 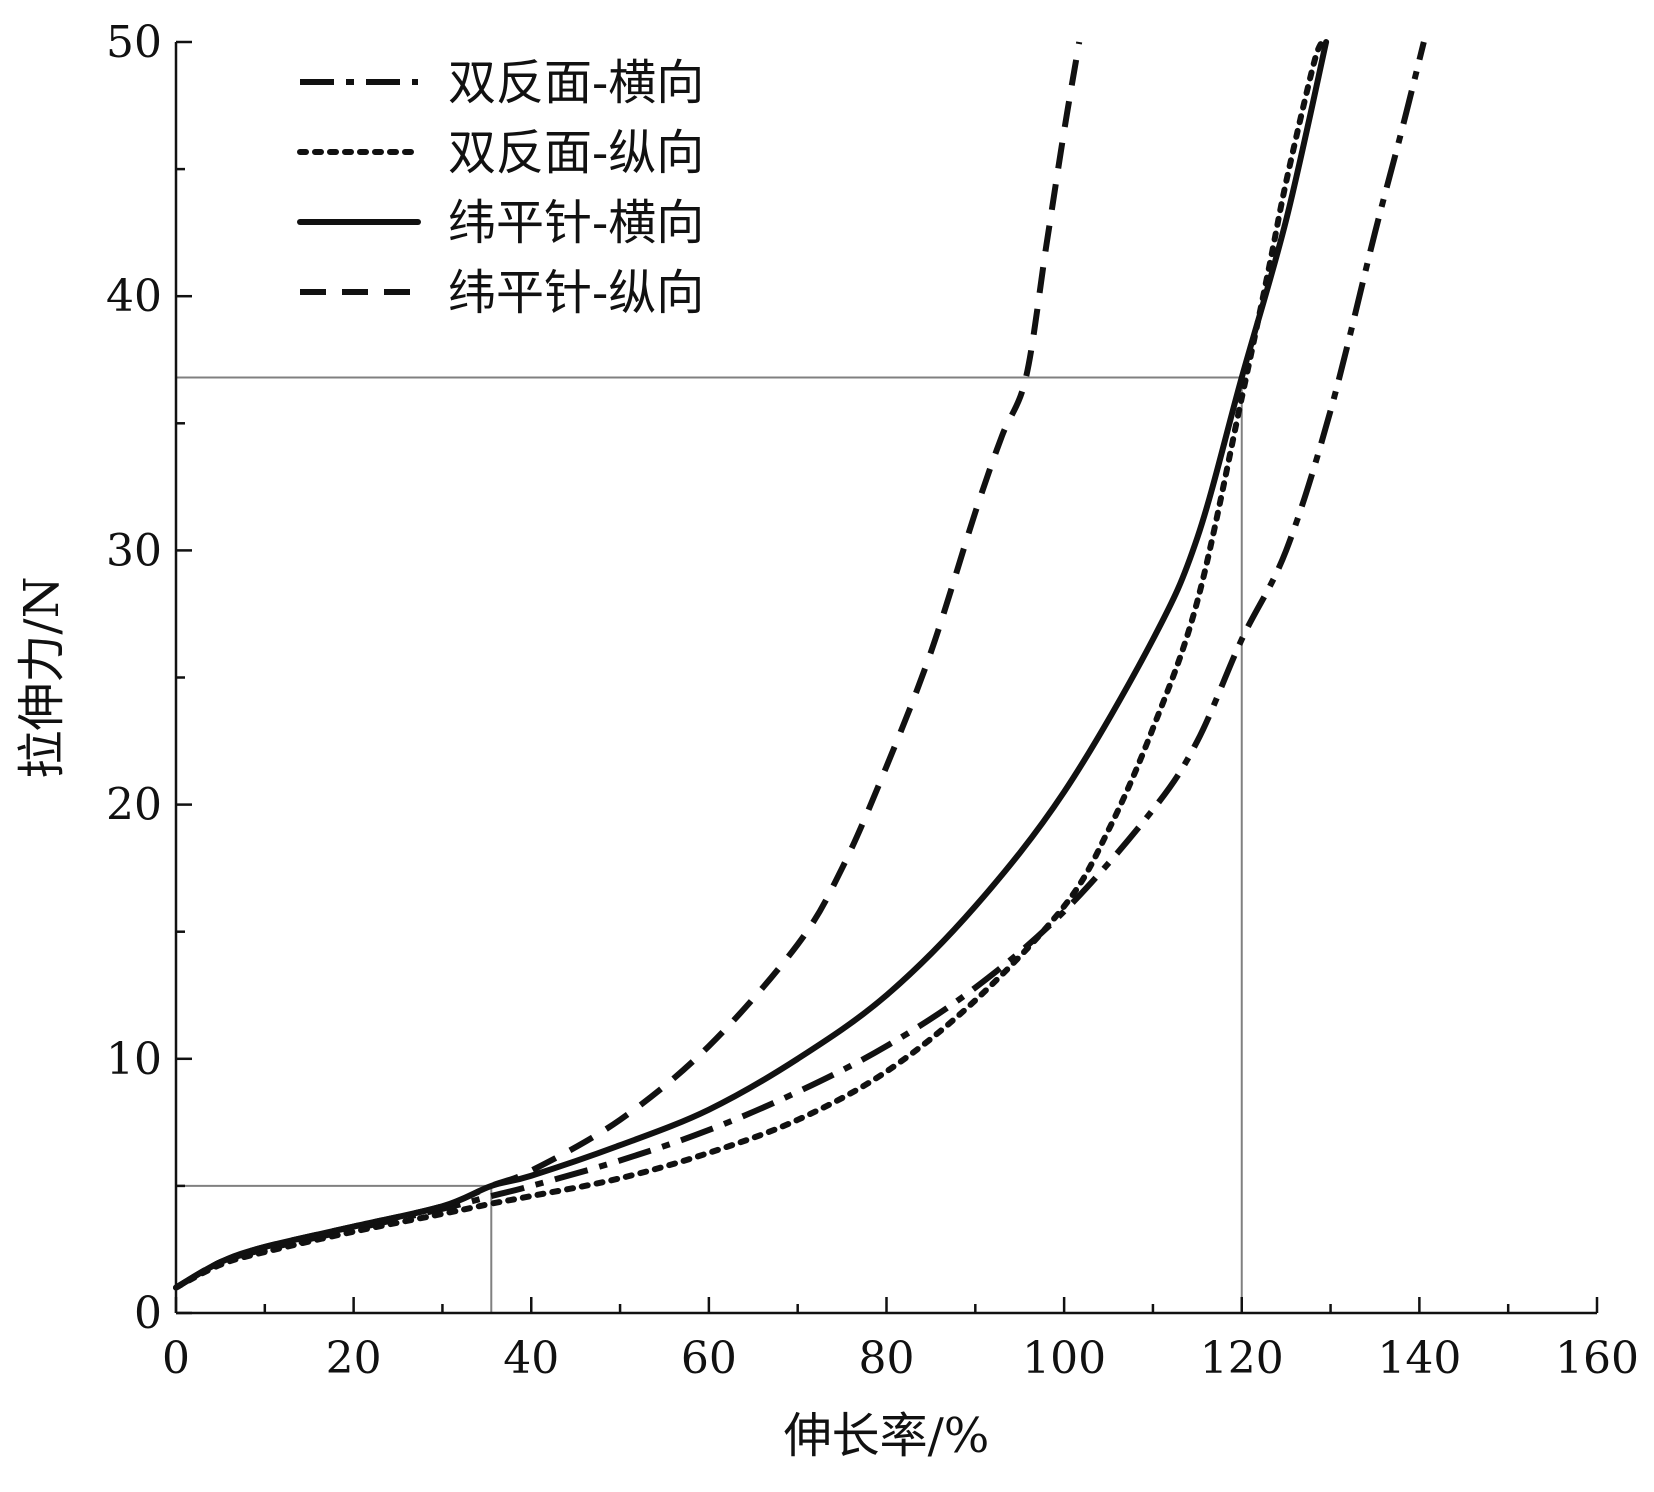 What do you see at coordinates (134, 550) in the screenshot?
I see `y-tick-label: 30` at bounding box center [134, 550].